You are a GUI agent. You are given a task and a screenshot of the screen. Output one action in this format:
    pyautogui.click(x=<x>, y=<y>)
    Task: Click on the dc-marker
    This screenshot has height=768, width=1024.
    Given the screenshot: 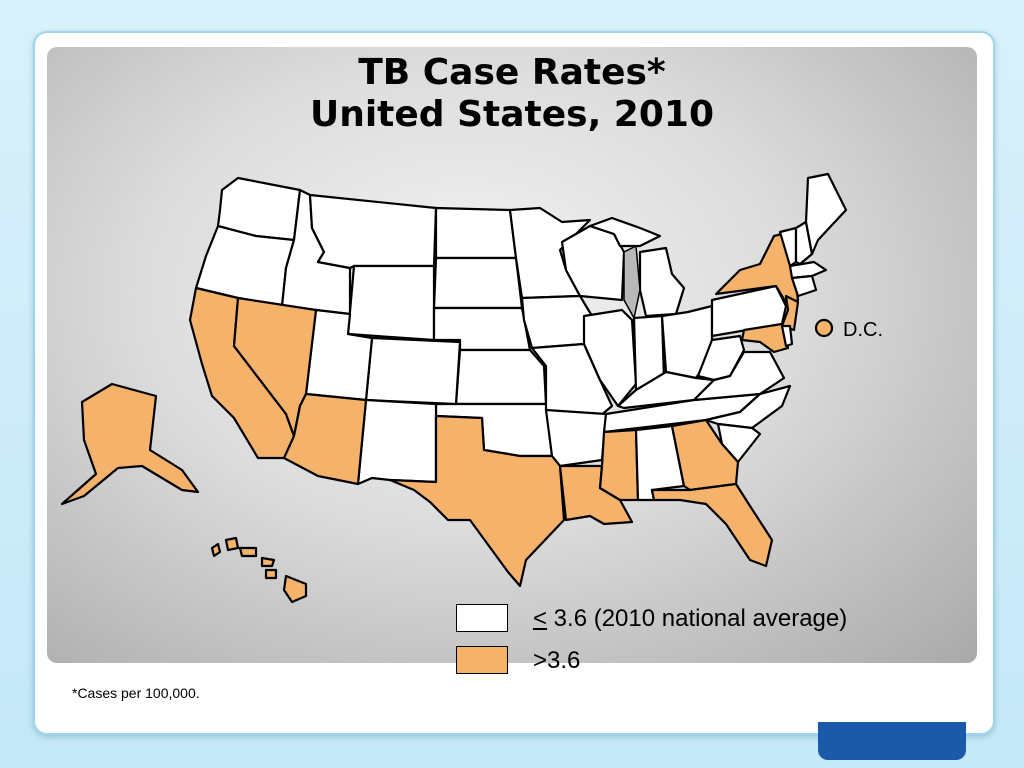 What is the action you would take?
    pyautogui.click(x=824, y=328)
    